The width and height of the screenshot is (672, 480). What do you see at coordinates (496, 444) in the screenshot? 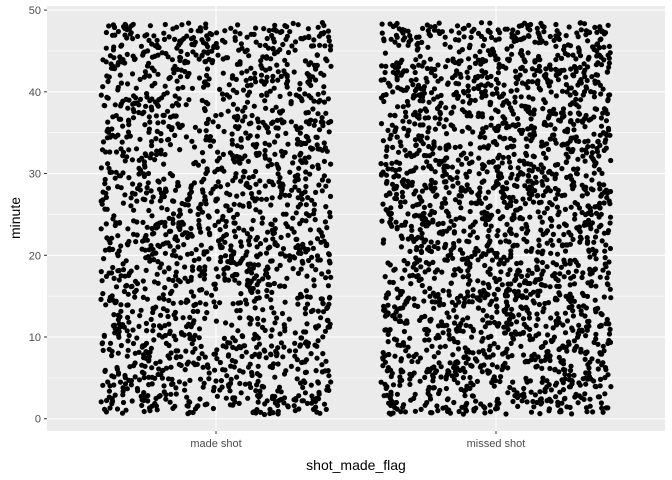
I see `x-tick-label: missed shot` at bounding box center [496, 444].